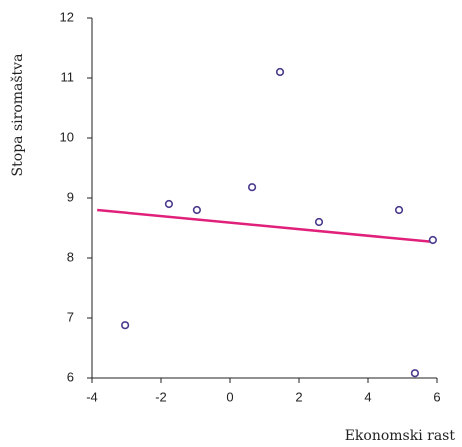 The height and width of the screenshot is (447, 462). What do you see at coordinates (67, 136) in the screenshot?
I see `y-tick-label: 10` at bounding box center [67, 136].